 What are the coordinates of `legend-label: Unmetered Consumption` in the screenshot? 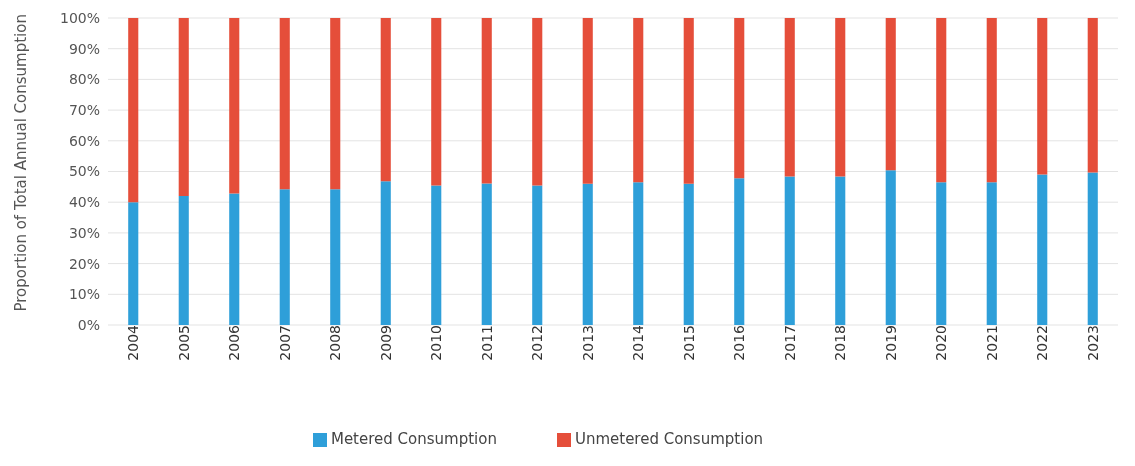 It's located at (669, 439).